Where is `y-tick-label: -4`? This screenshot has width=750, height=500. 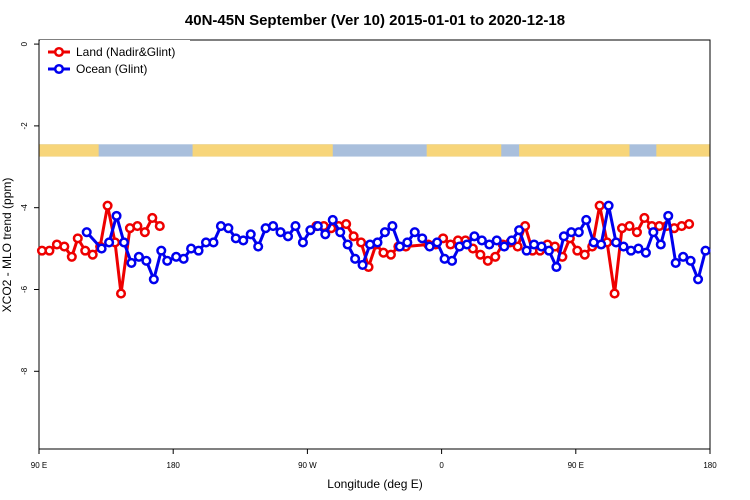 y-tick-label: -4 is located at coordinates (24, 208).